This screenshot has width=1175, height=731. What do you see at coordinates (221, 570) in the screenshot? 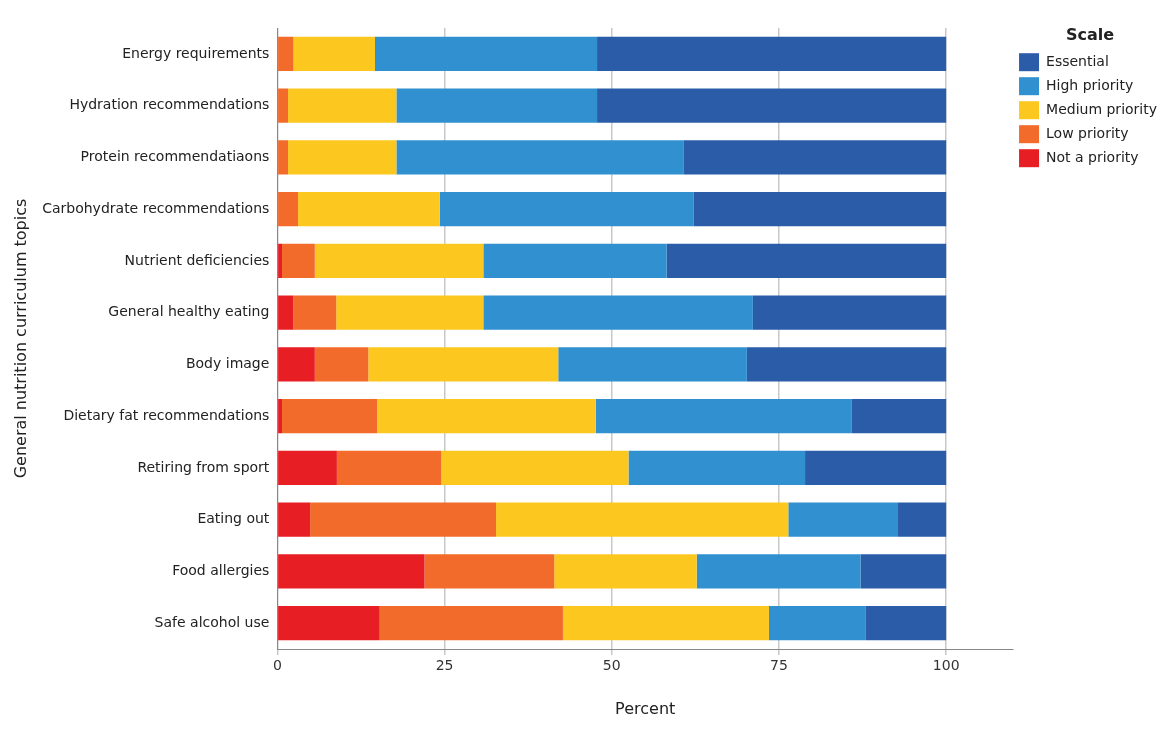
I see `y-tick-label: Food allergies` at bounding box center [221, 570].